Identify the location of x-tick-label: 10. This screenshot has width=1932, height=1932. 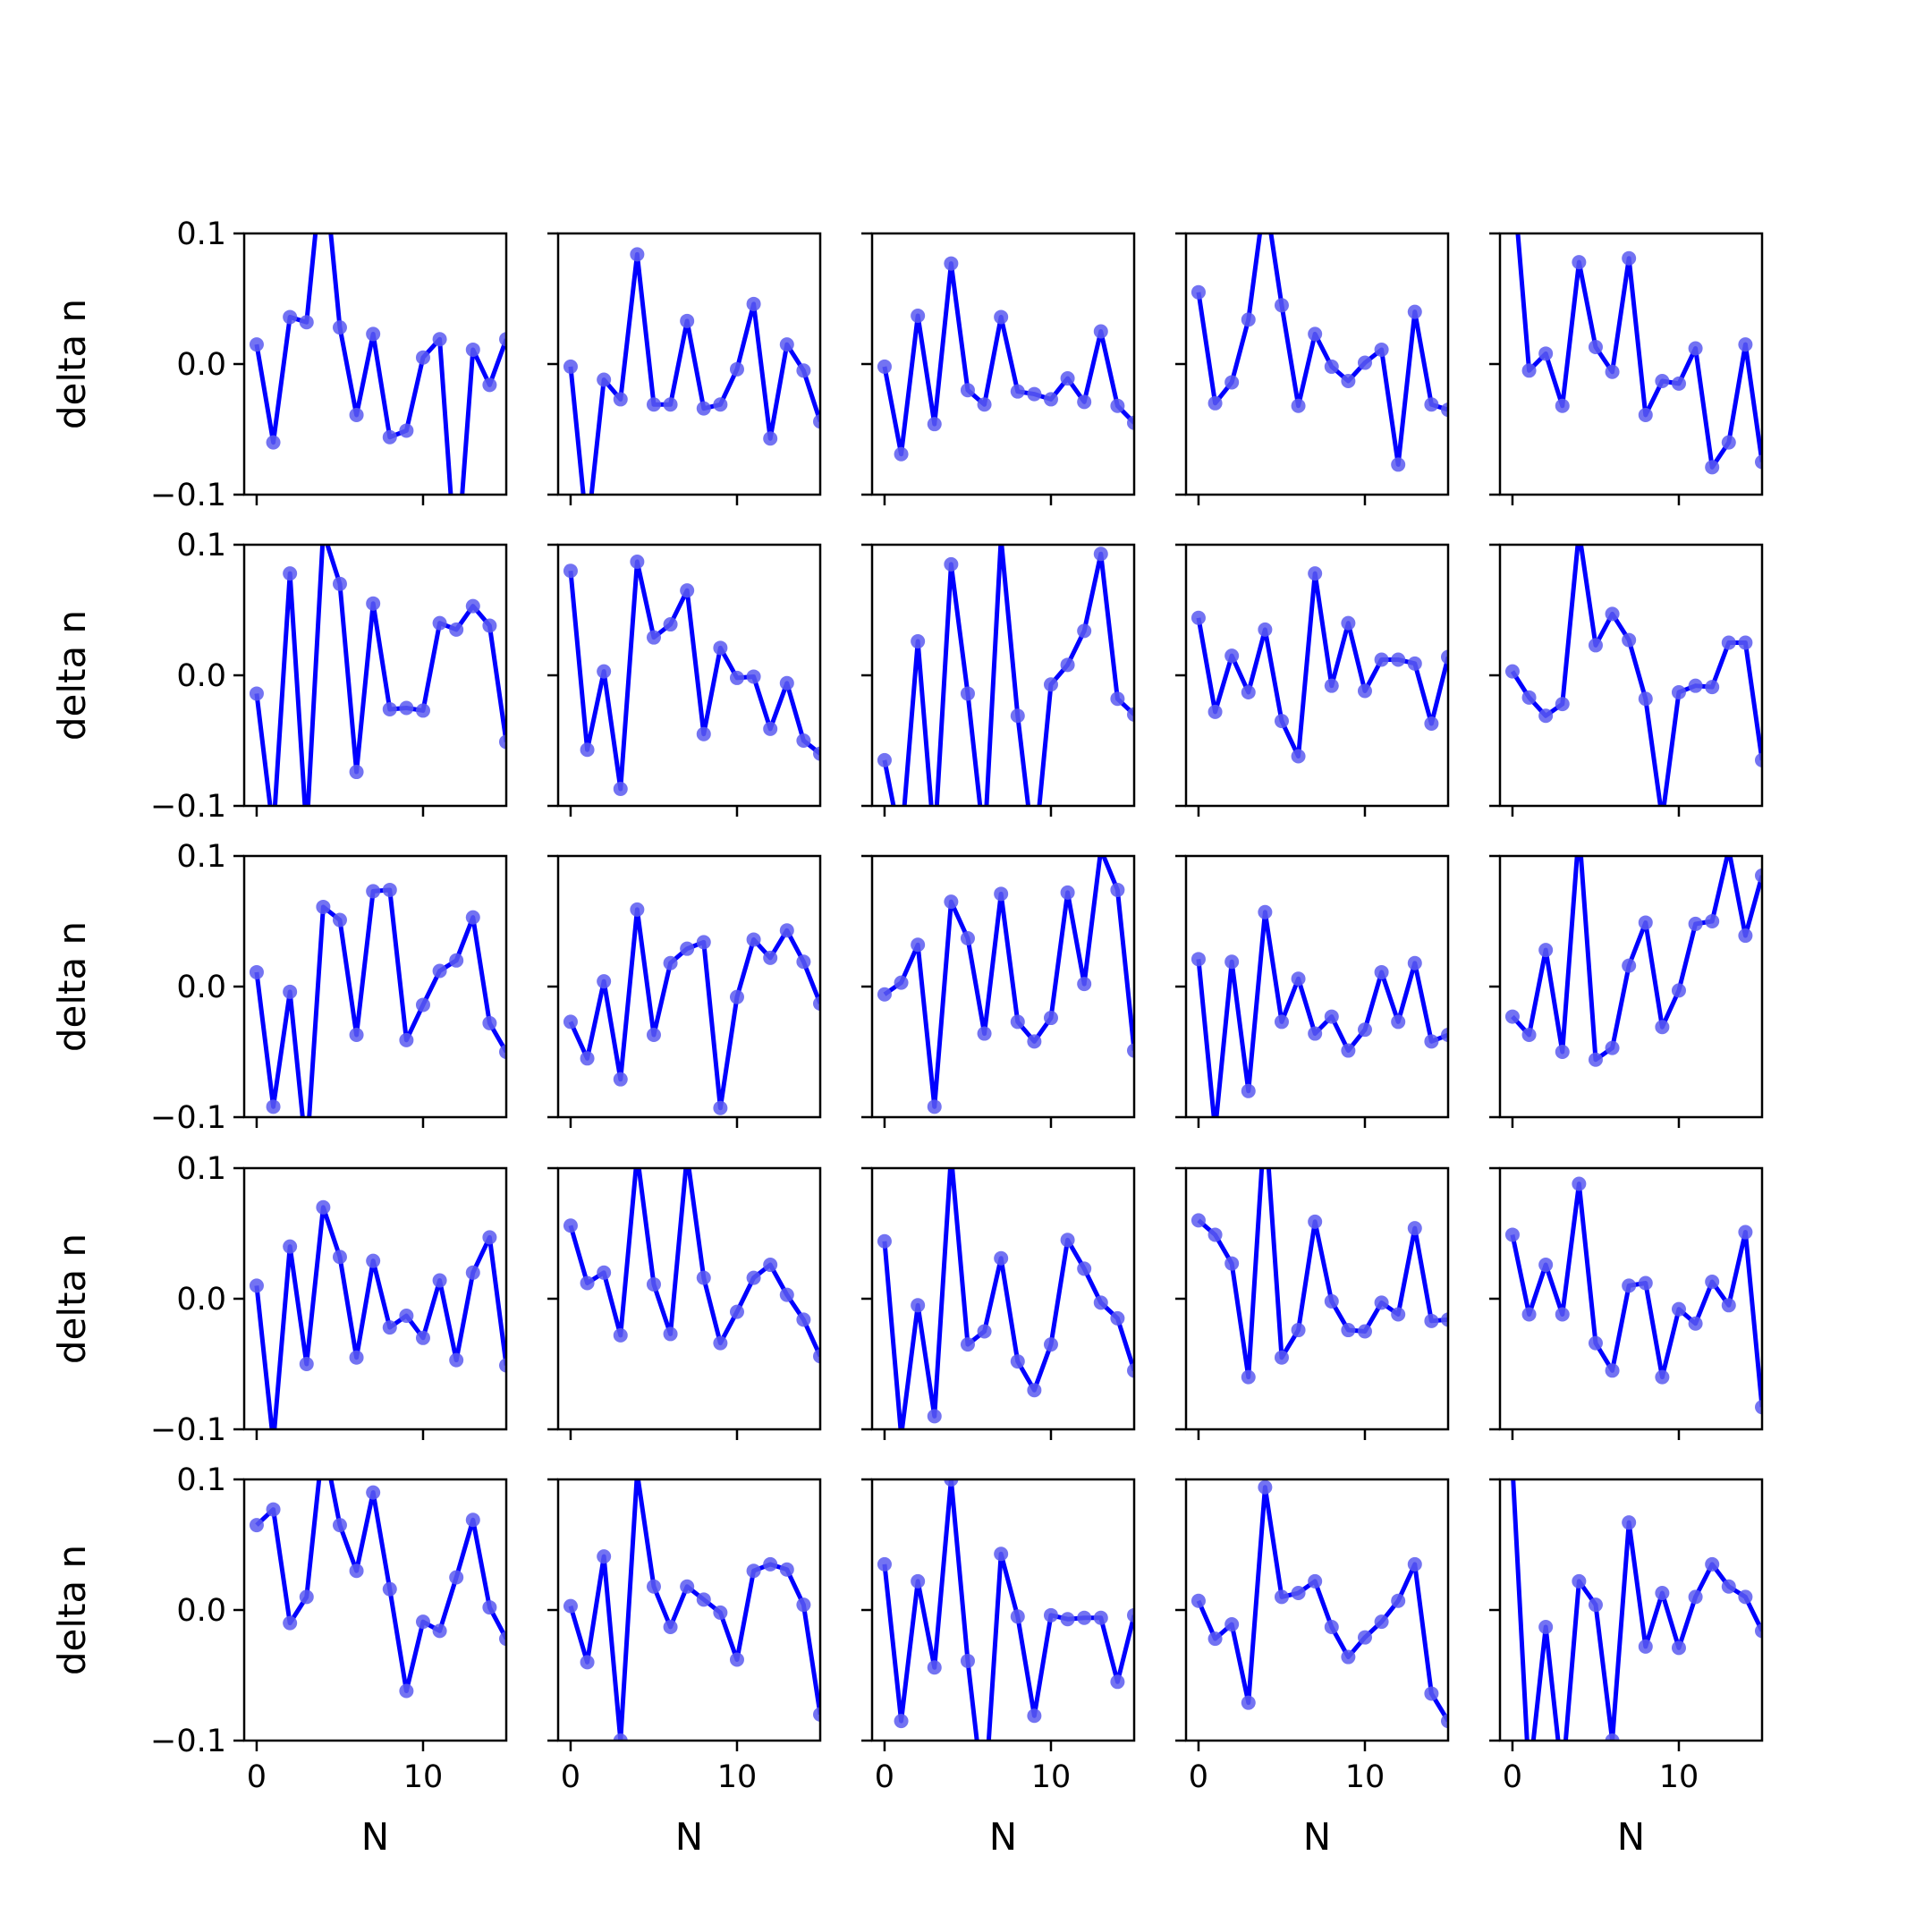
(1051, 1777).